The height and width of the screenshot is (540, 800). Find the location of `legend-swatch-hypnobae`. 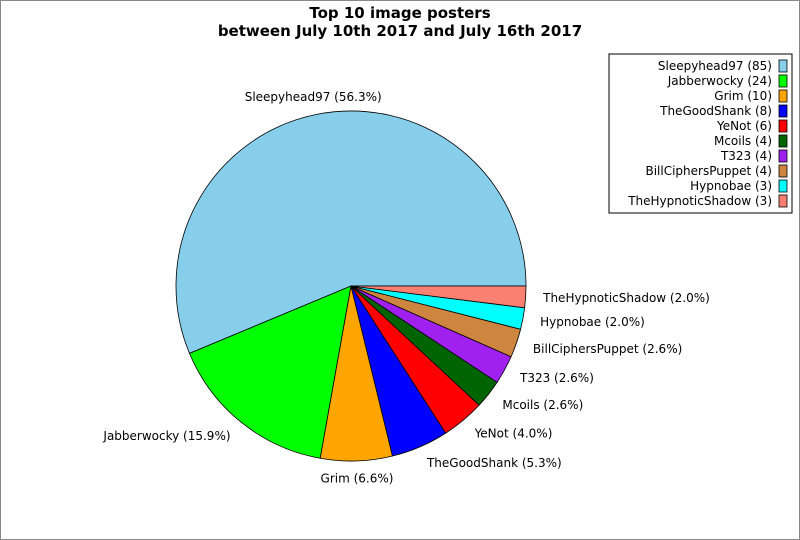

legend-swatch-hypnobae is located at coordinates (783, 186).